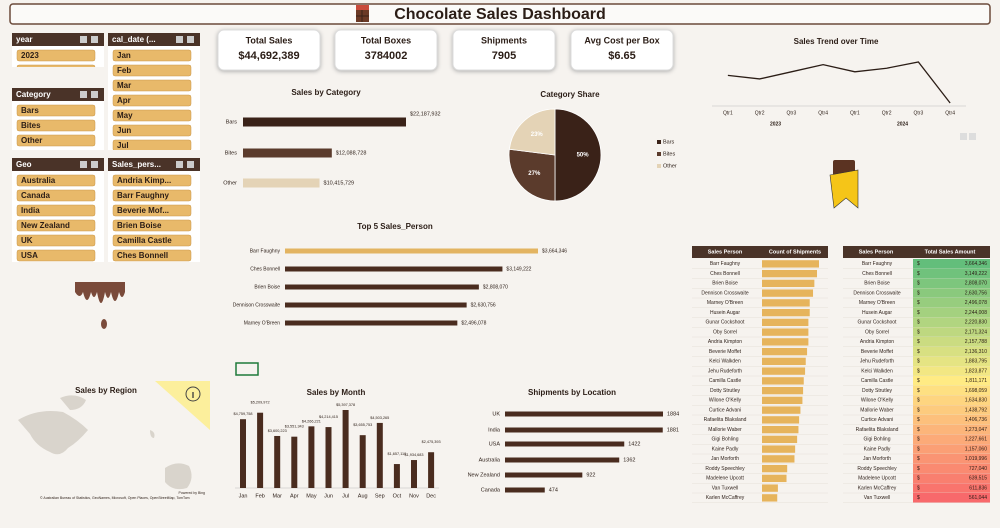 Image resolution: width=1000 pixels, height=528 pixels. I want to click on column-header: Total Sales Amount, so click(950, 252).